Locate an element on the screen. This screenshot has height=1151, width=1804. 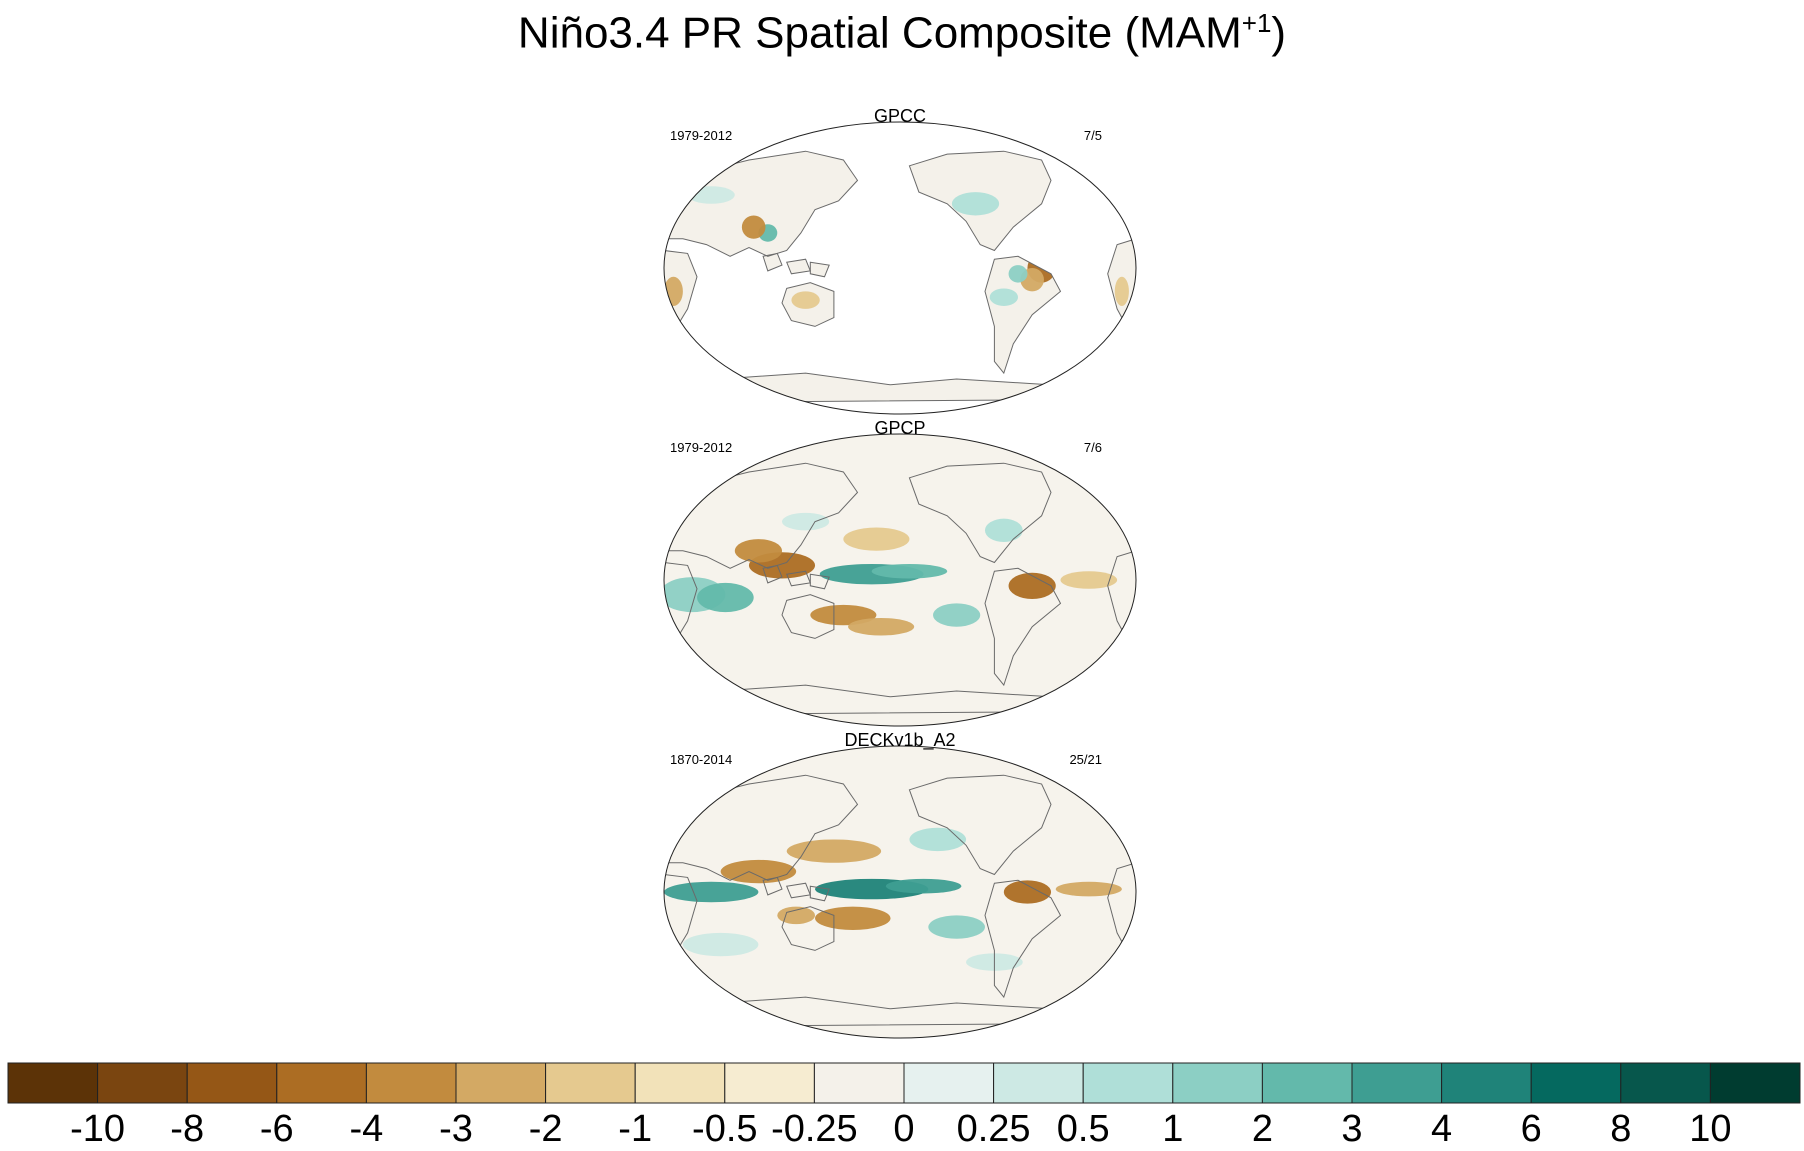
colorbar-tick-label: 0.25 is located at coordinates (993, 1129).